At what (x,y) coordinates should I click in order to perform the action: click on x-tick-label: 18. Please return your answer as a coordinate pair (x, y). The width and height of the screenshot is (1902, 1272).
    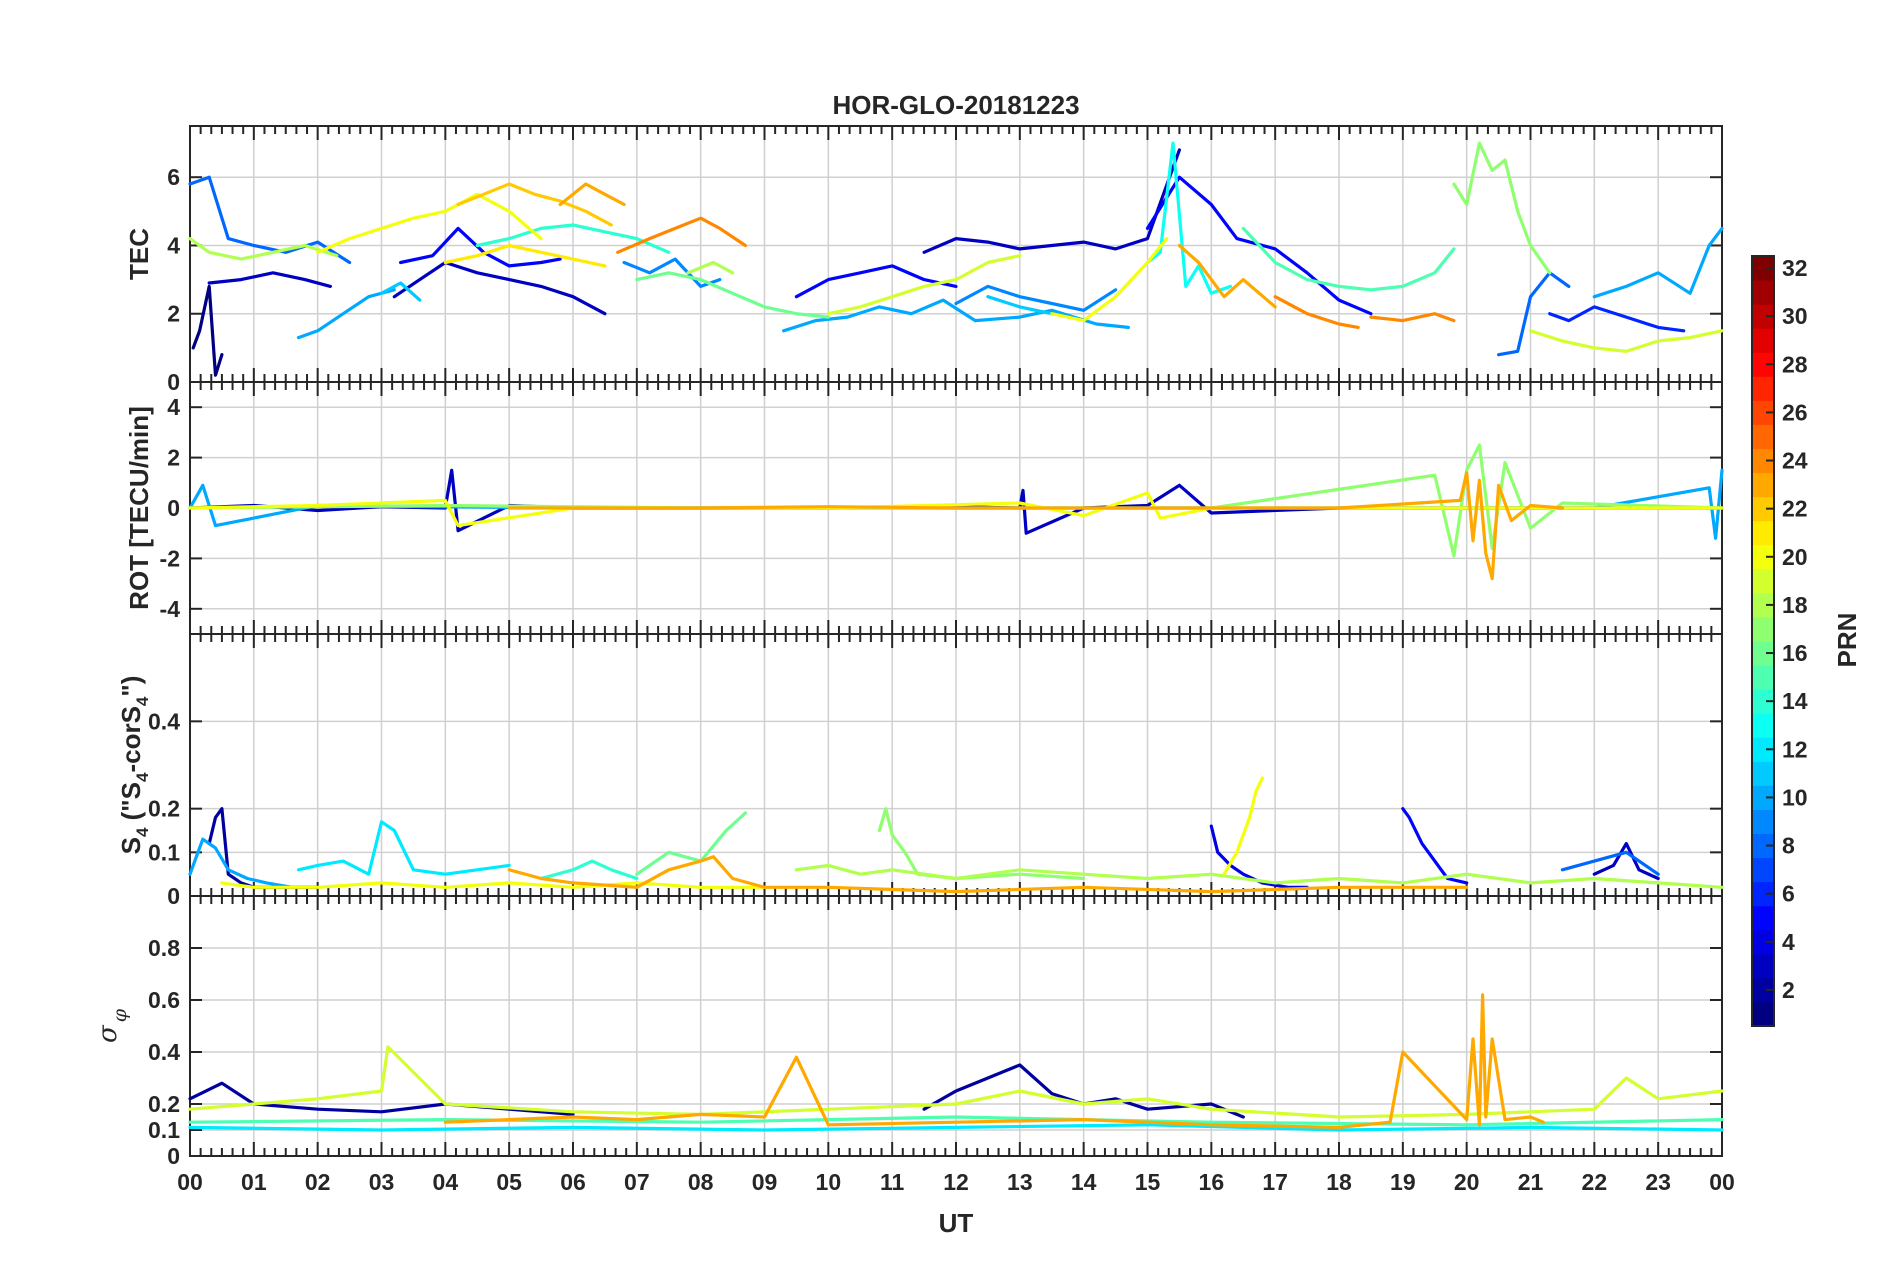
    Looking at the image, I should click on (1339, 1182).